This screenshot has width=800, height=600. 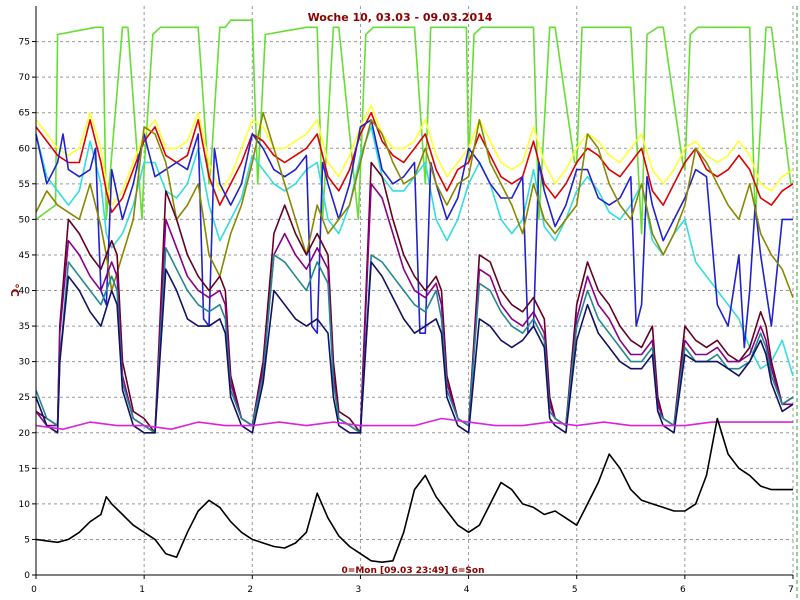 I want to click on y-tick-label-10: 50, so click(x=25, y=220).